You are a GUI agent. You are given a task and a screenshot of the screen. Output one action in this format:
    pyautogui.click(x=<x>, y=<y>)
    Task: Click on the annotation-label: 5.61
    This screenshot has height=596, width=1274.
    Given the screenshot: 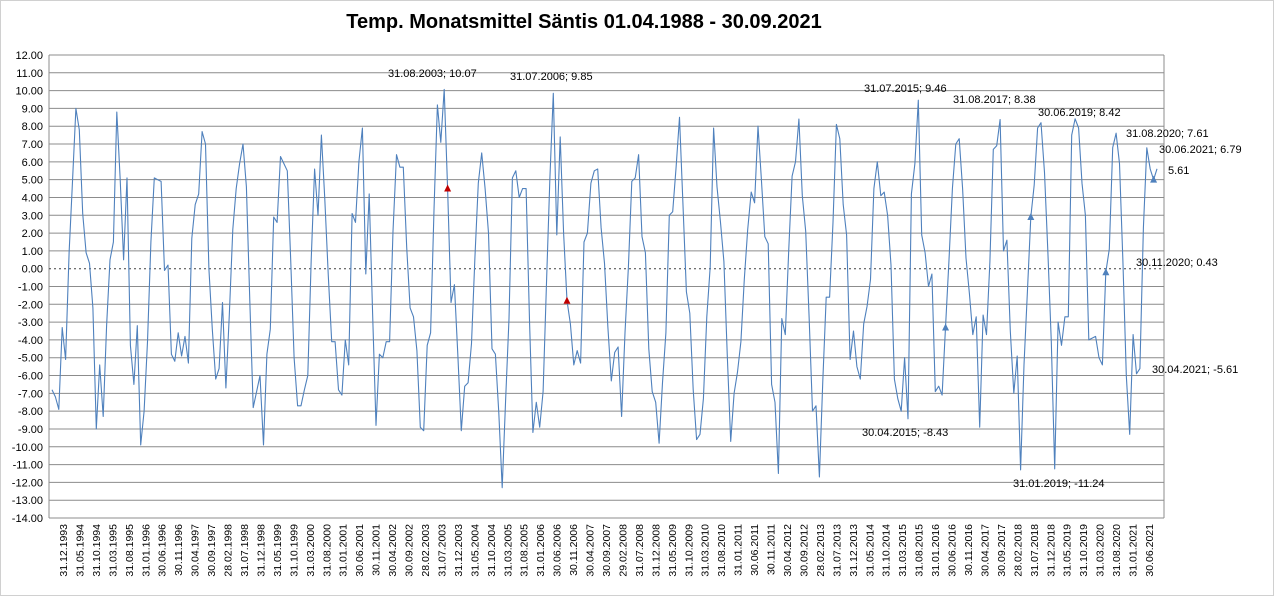 What is the action you would take?
    pyautogui.click(x=1178, y=171)
    